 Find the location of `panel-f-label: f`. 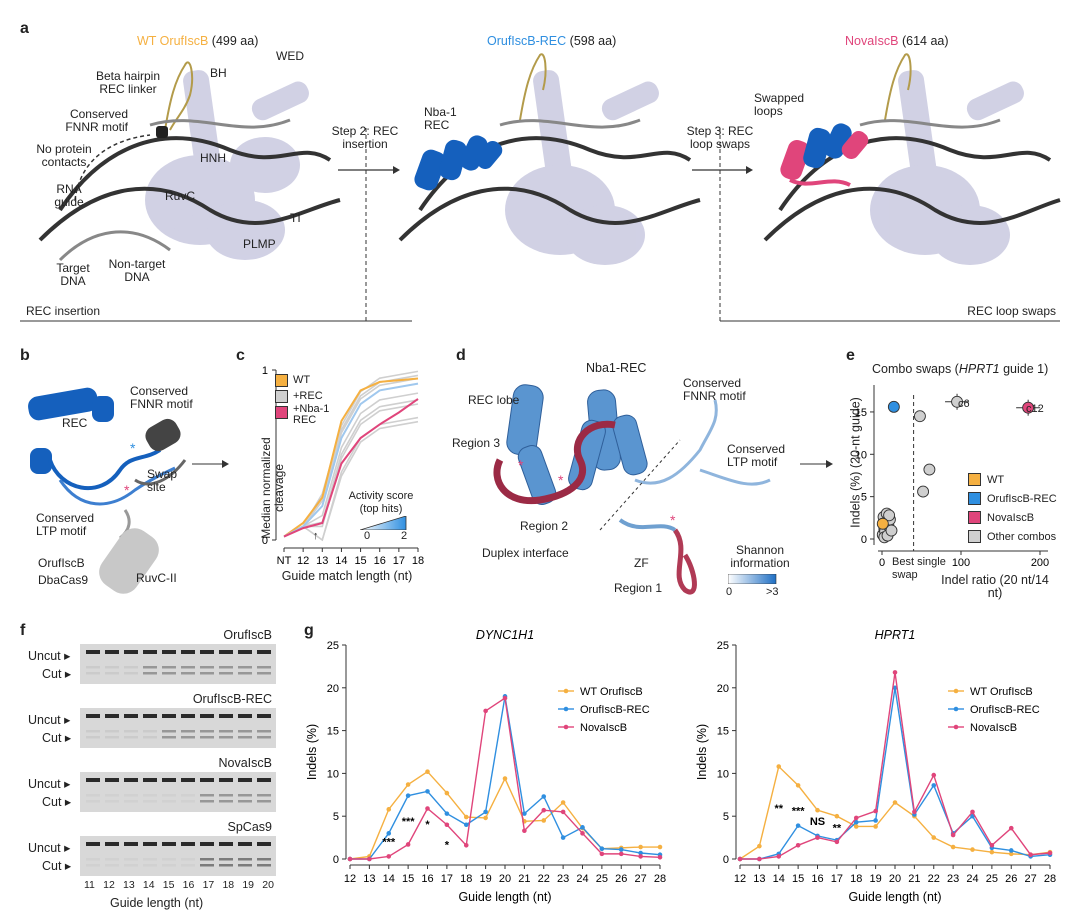

panel-f-label: f is located at coordinates (23, 630).